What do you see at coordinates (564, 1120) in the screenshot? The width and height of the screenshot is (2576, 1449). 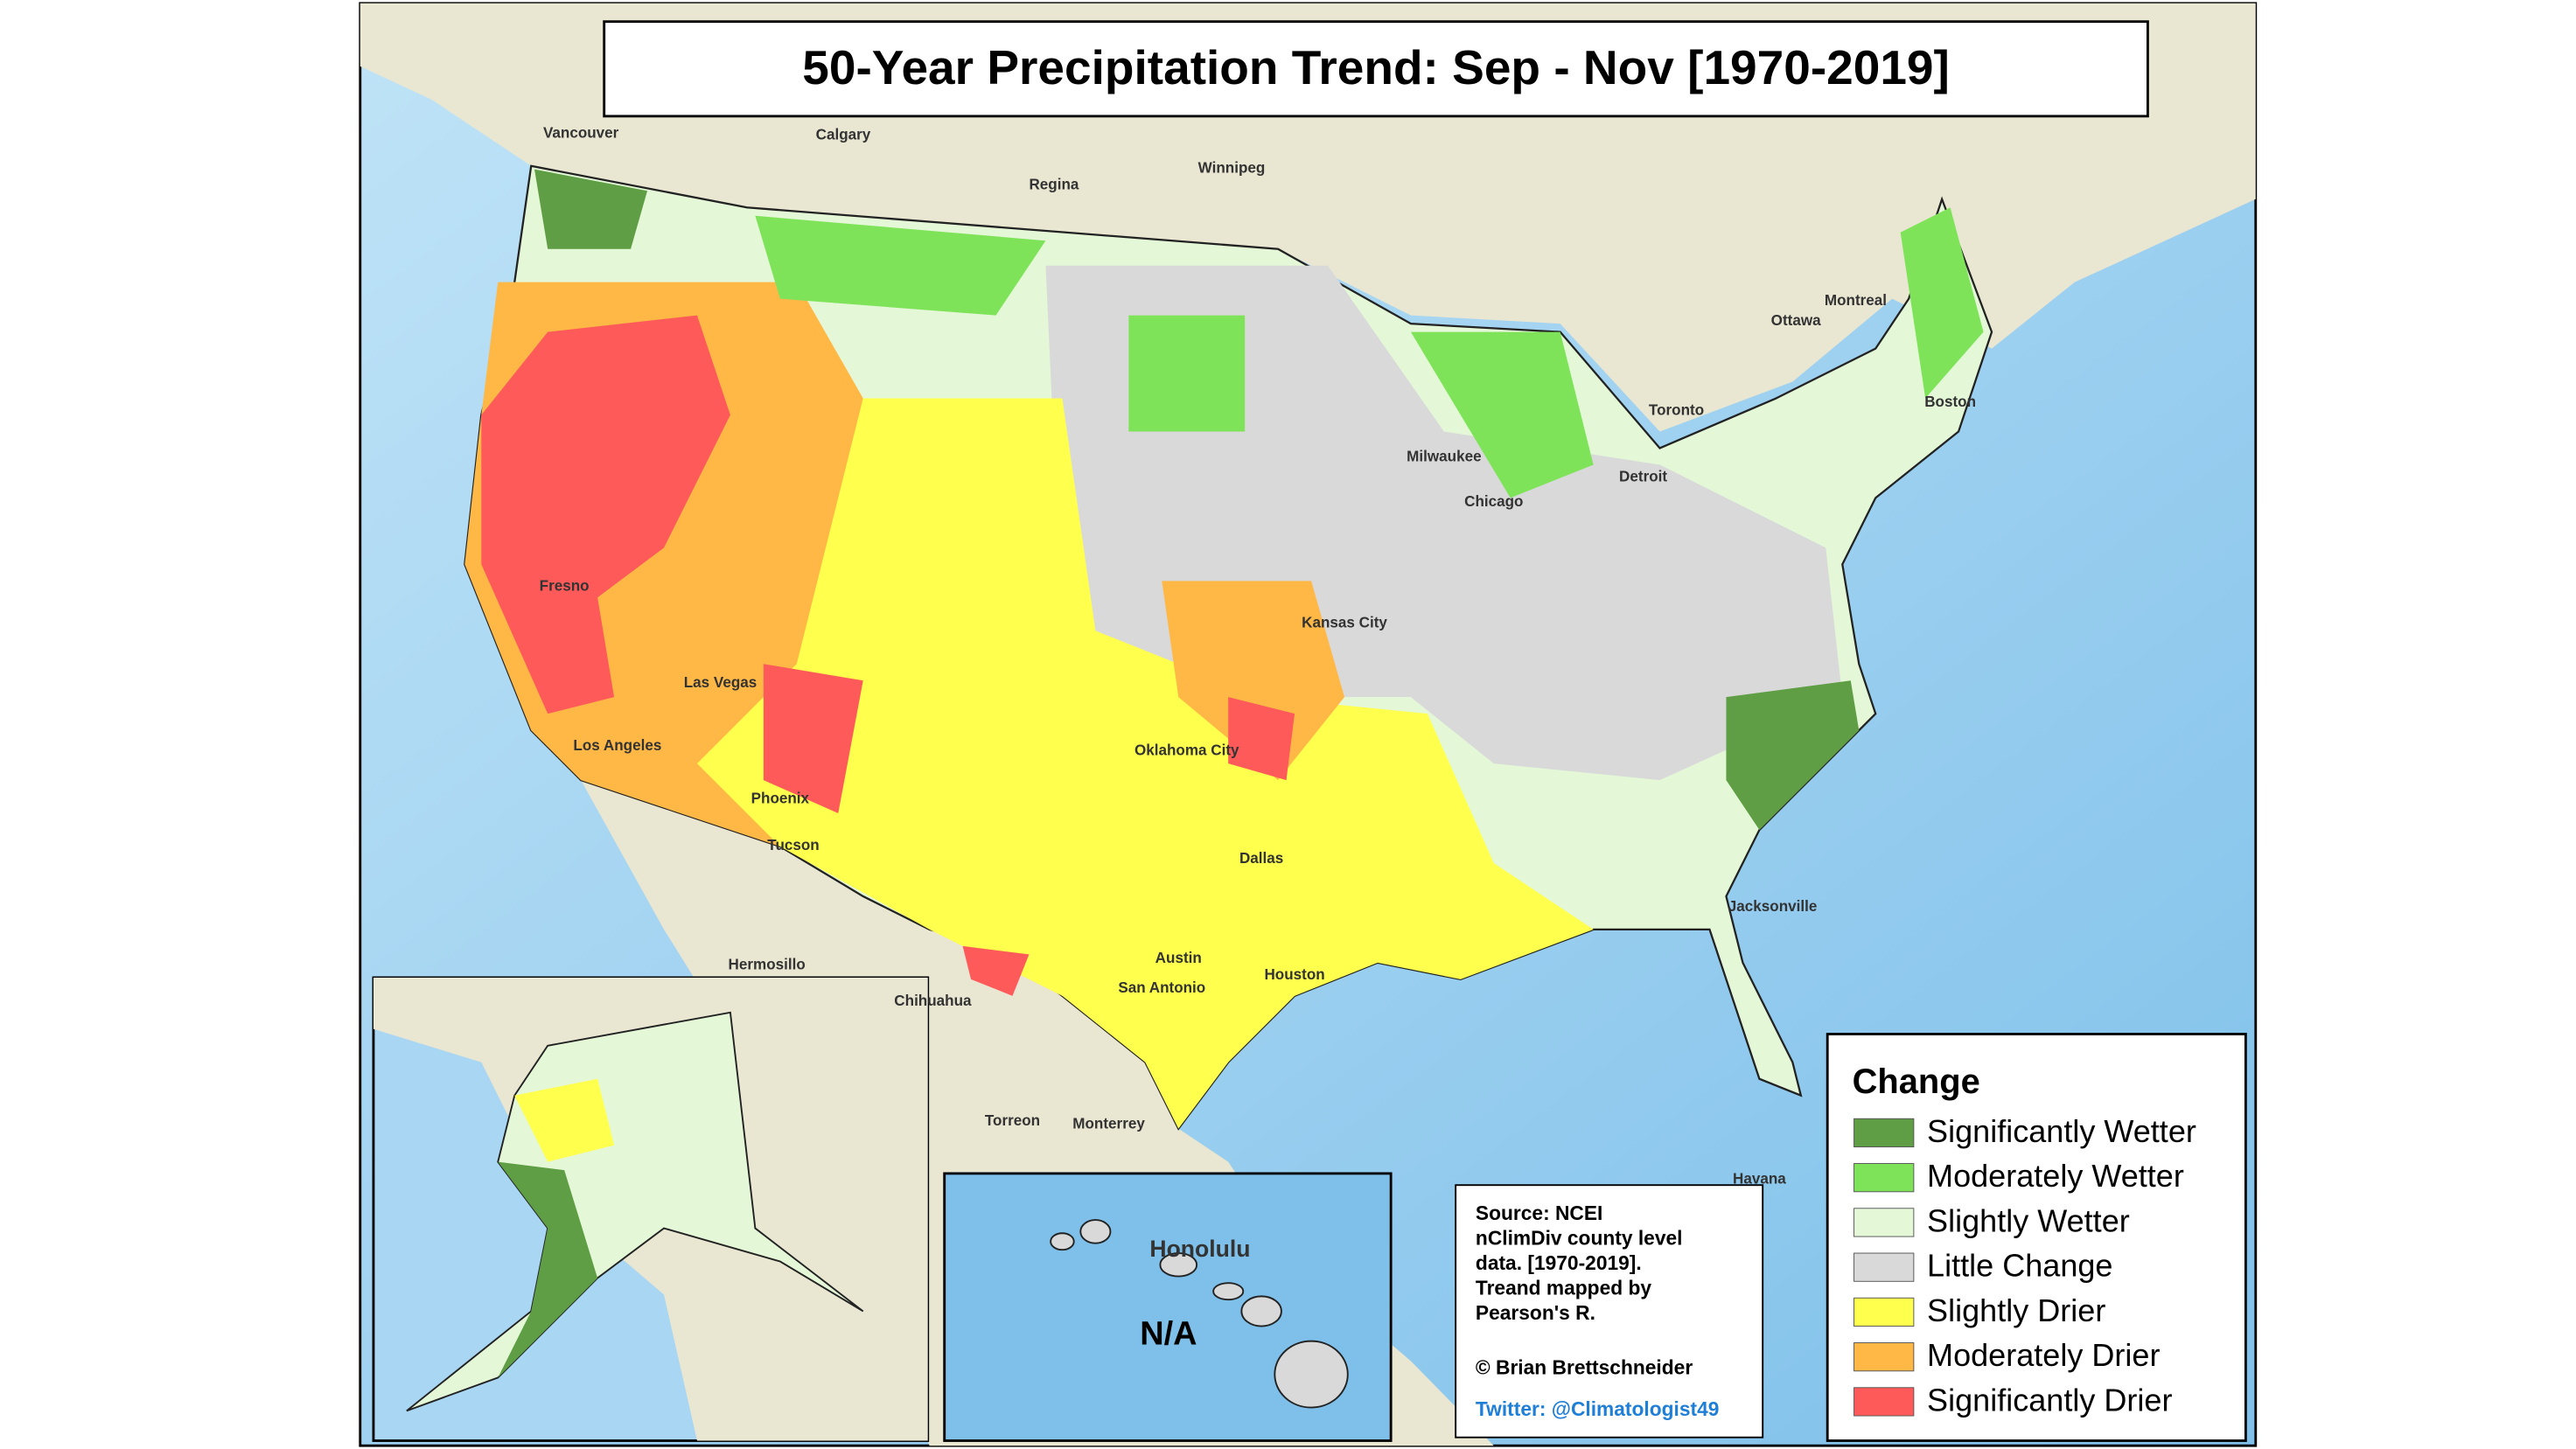 I see `alaska-slightly-drier` at bounding box center [564, 1120].